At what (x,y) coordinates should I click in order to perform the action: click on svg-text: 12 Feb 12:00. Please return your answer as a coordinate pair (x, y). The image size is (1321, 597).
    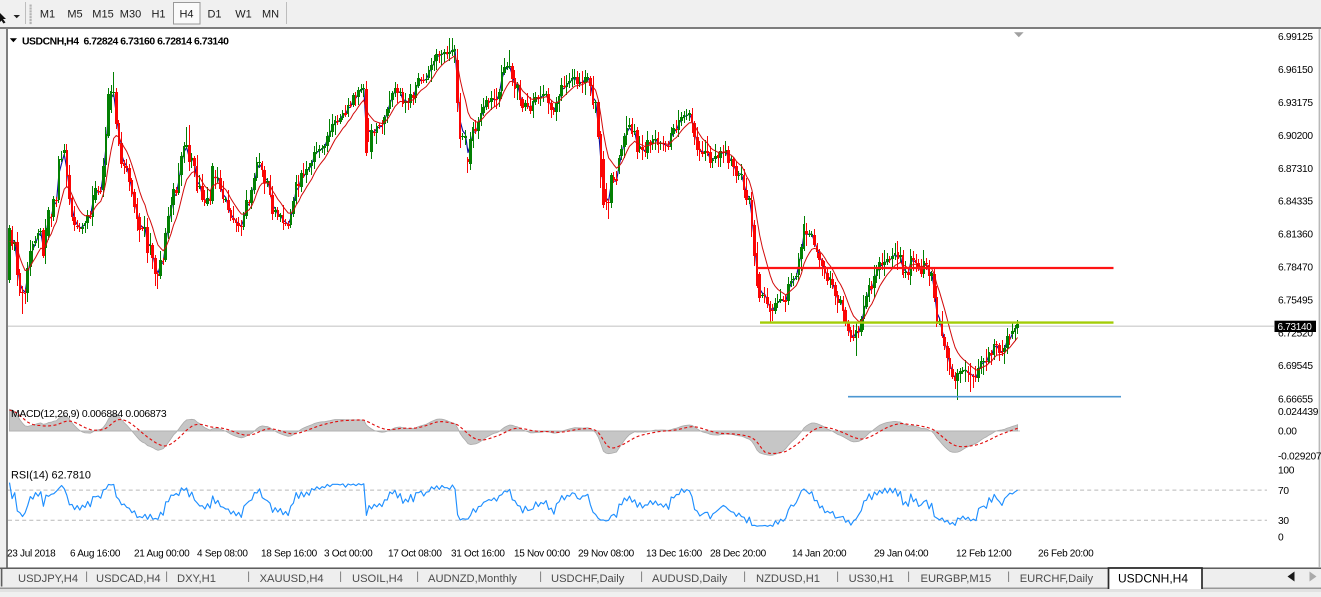
    Looking at the image, I should click on (984, 553).